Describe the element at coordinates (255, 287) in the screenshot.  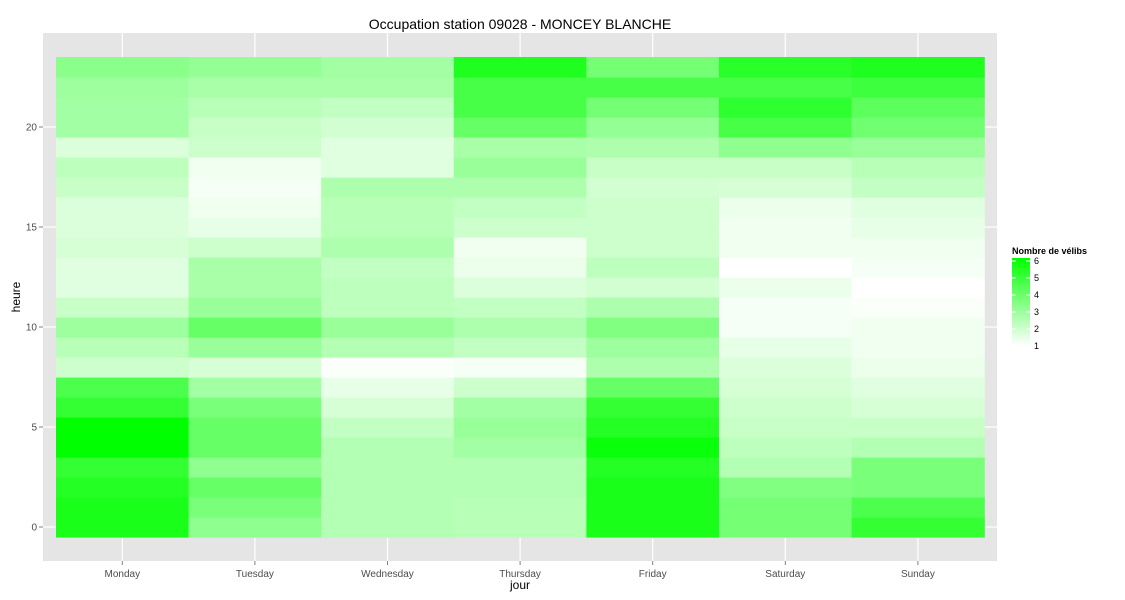
I see `heatmap-cell: Tuesday 12: 2.7` at that location.